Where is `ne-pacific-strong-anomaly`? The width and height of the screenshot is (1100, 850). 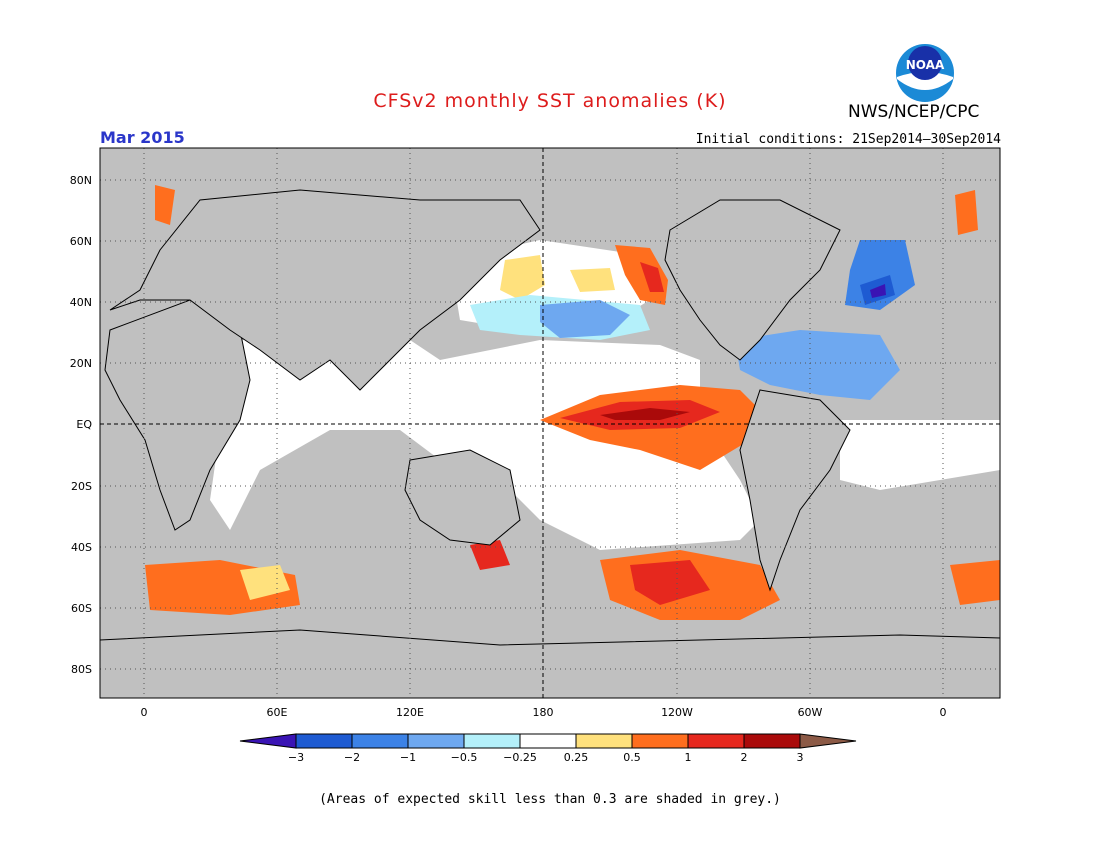 ne-pacific-strong-anomaly is located at coordinates (652, 277).